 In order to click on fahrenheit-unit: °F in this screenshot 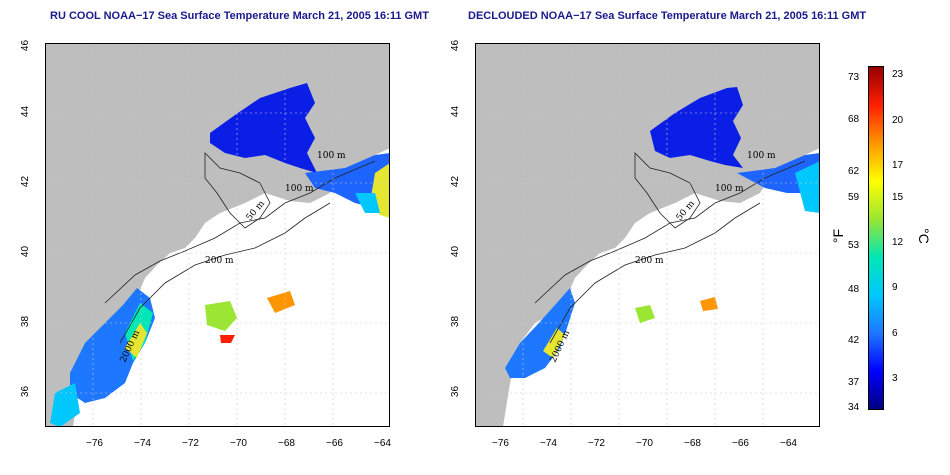, I will do `click(838, 236)`.